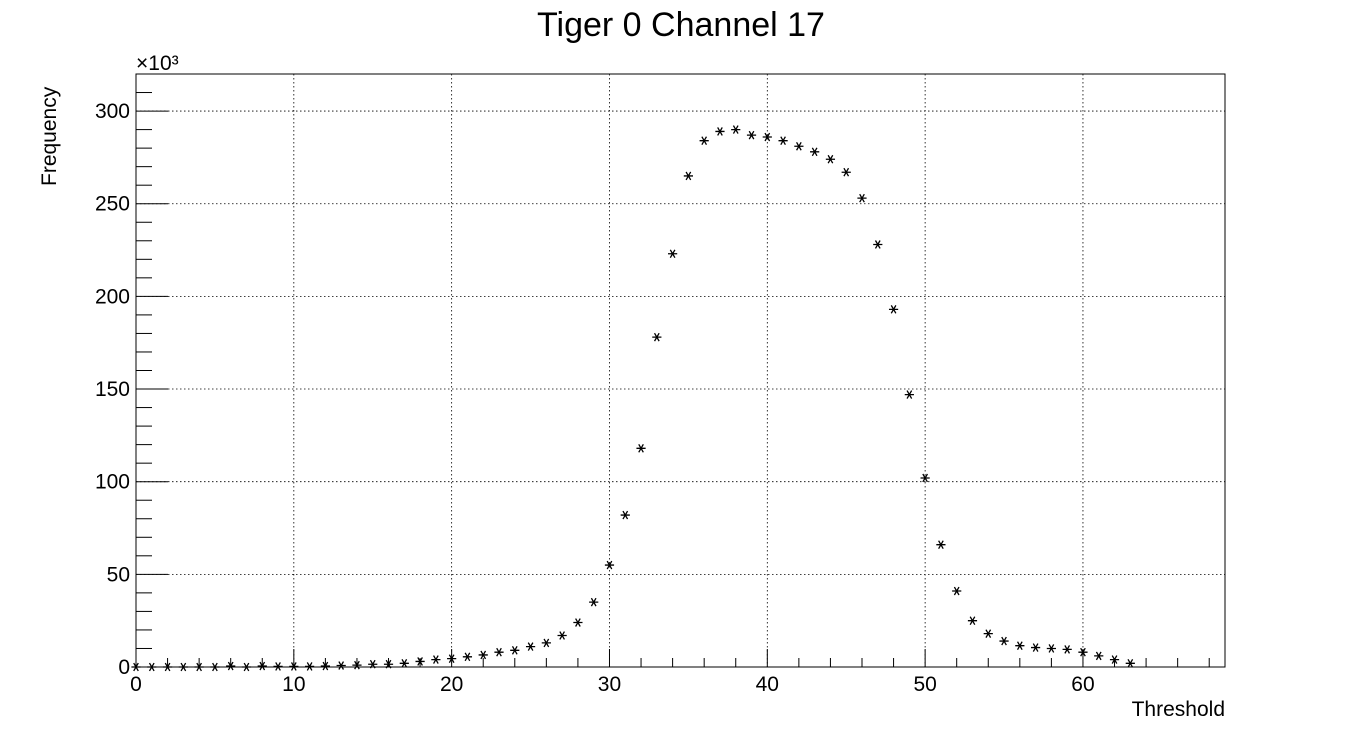 The height and width of the screenshot is (740, 1362). I want to click on y-tick-label: 200, so click(112, 296).